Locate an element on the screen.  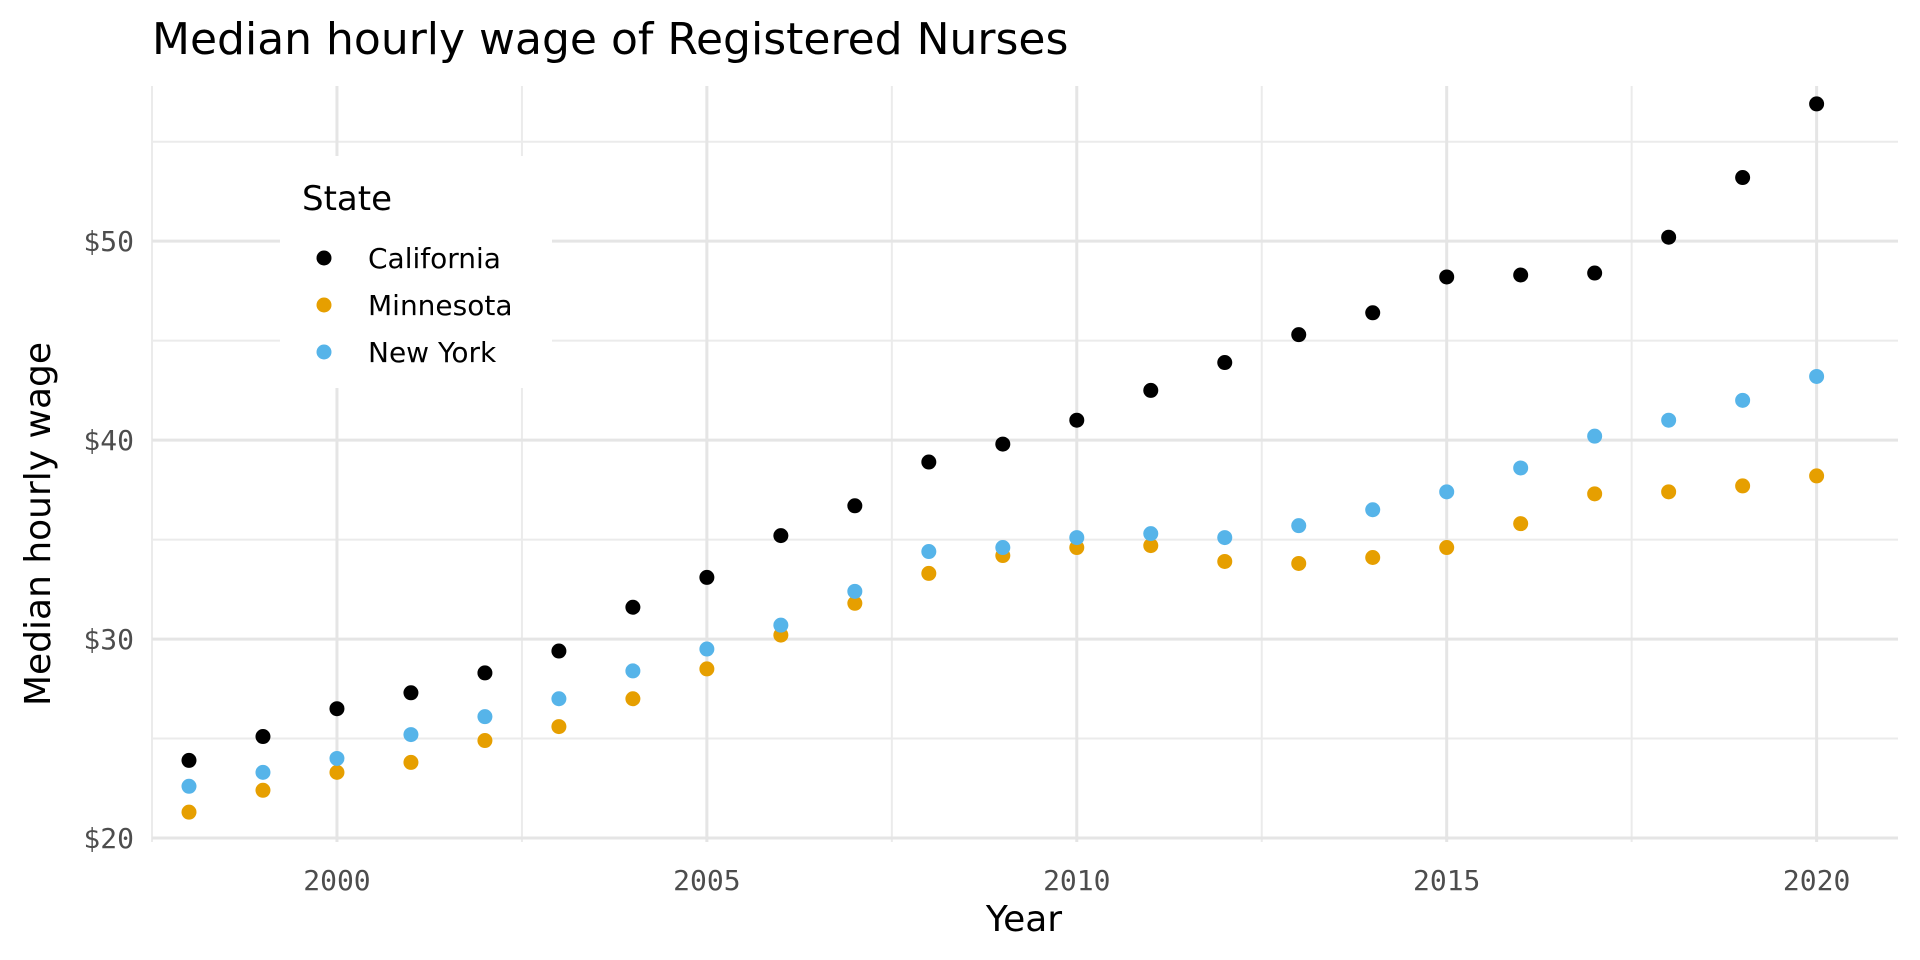
y-tick-label: $20 is located at coordinates (108, 838).